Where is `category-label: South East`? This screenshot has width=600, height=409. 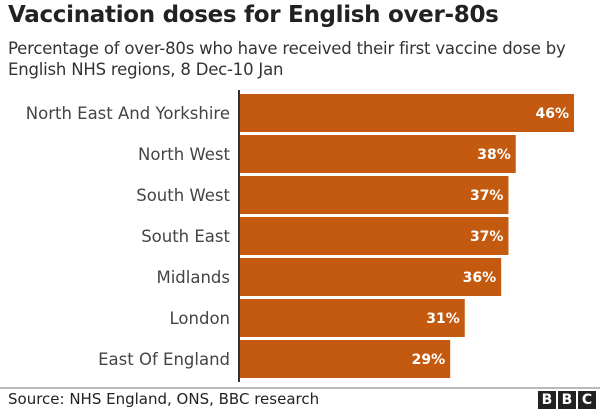
category-label: South East is located at coordinates (185, 236).